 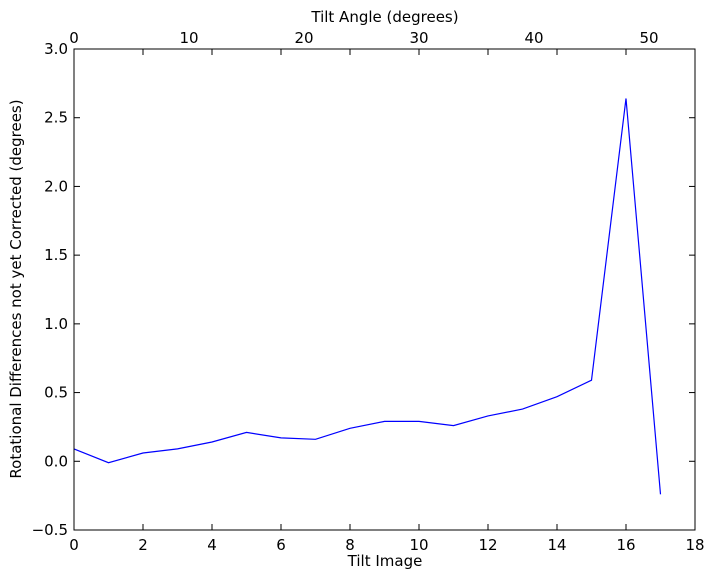 I want to click on y-tick-label: 2.0, so click(x=56, y=186).